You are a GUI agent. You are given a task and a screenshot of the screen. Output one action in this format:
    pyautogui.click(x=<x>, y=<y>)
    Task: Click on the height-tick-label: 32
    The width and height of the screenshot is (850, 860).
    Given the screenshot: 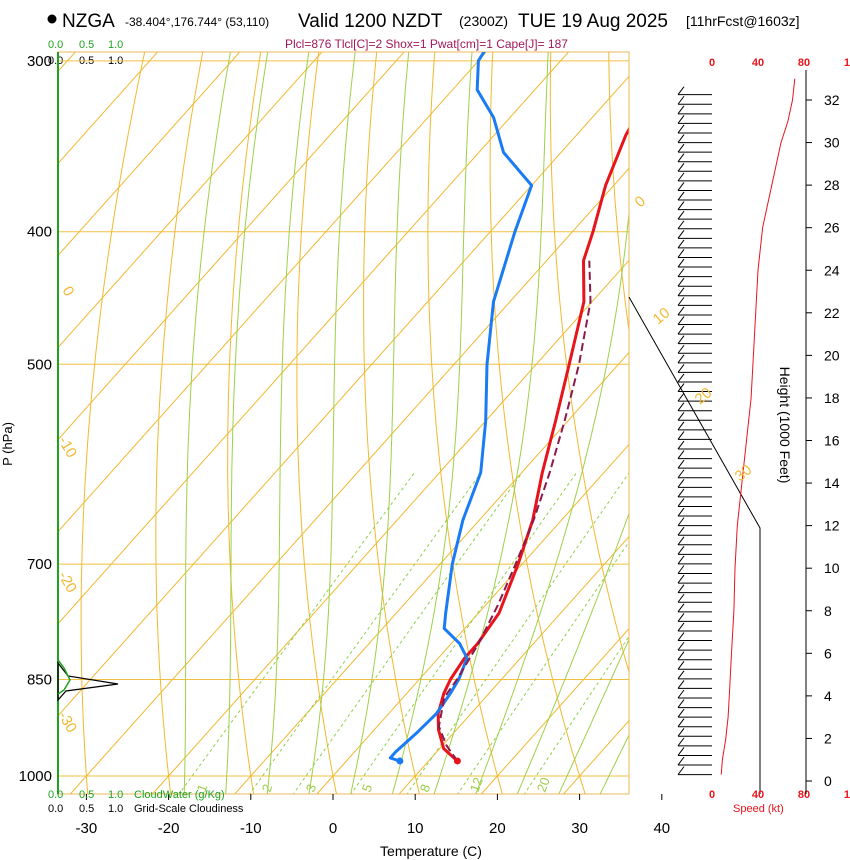 What is the action you would take?
    pyautogui.click(x=832, y=100)
    